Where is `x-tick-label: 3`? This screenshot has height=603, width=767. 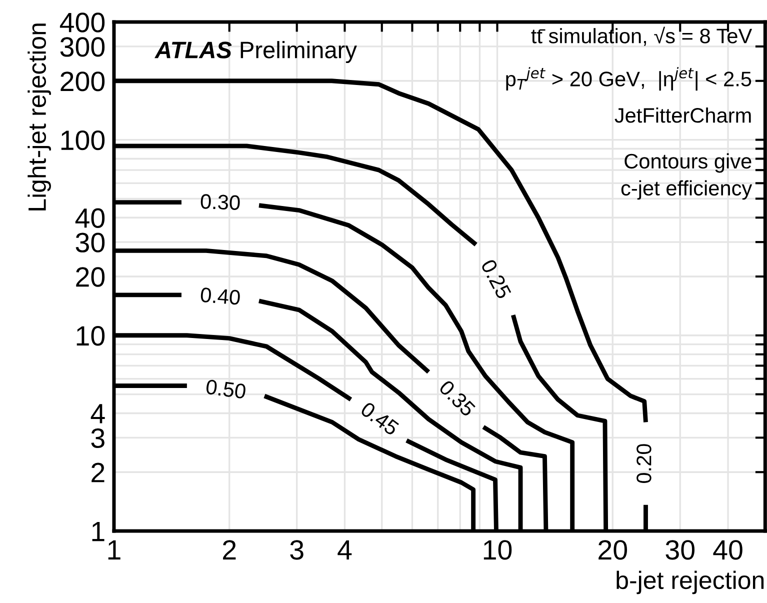 x-tick-label: 3 is located at coordinates (297, 550).